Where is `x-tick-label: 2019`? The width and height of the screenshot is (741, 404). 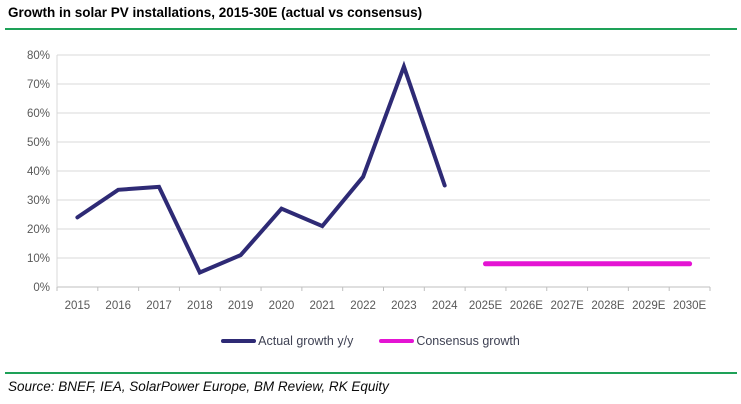
x-tick-label: 2019 is located at coordinates (241, 306).